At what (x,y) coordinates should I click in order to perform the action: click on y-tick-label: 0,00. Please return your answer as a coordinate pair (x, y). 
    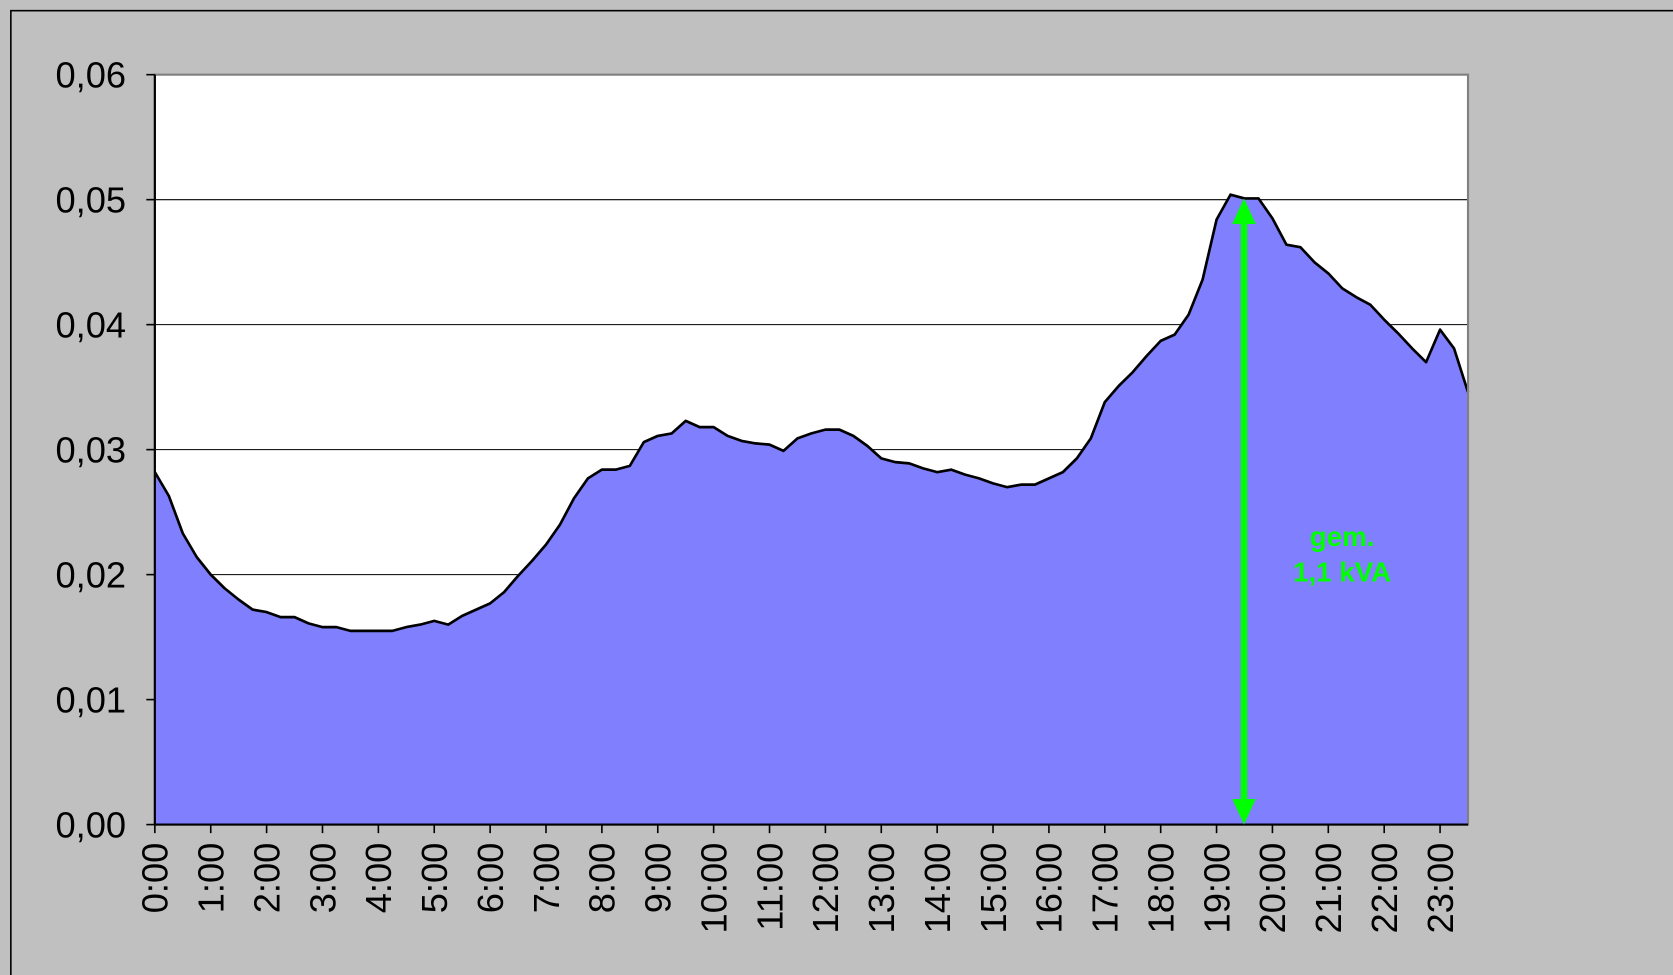
    Looking at the image, I should click on (90, 824).